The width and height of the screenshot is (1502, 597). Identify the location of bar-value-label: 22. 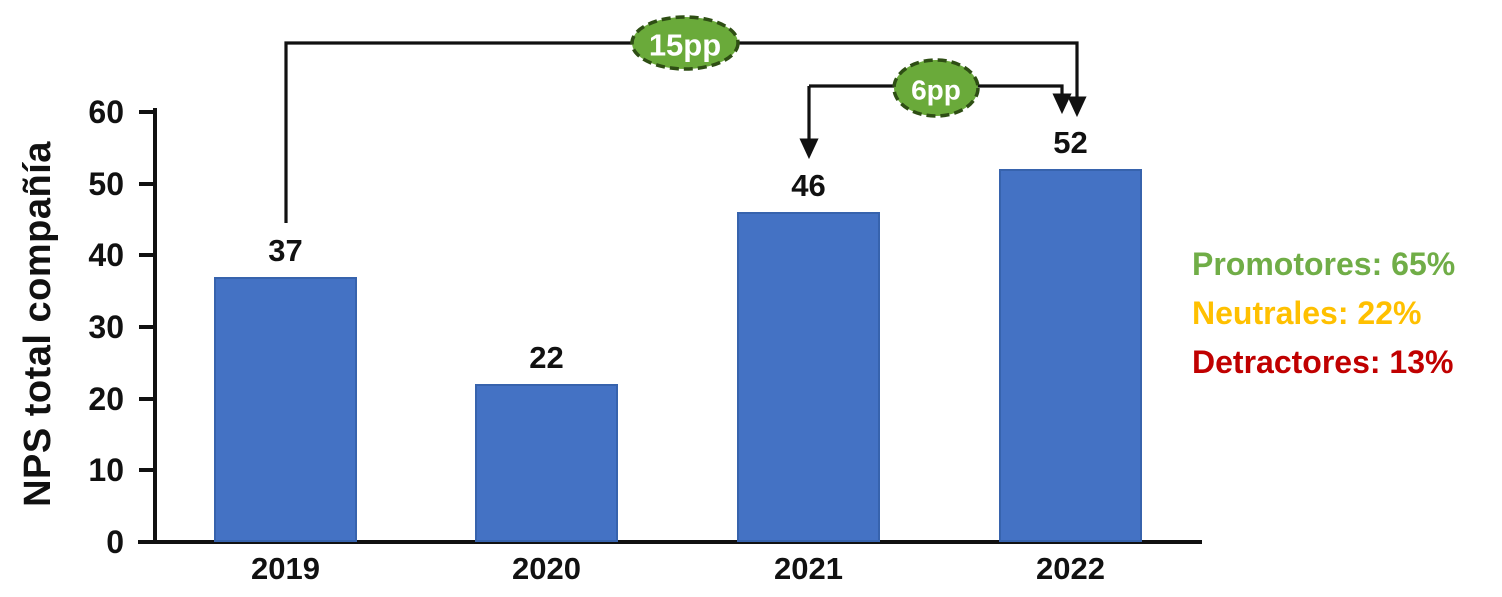
(546, 358).